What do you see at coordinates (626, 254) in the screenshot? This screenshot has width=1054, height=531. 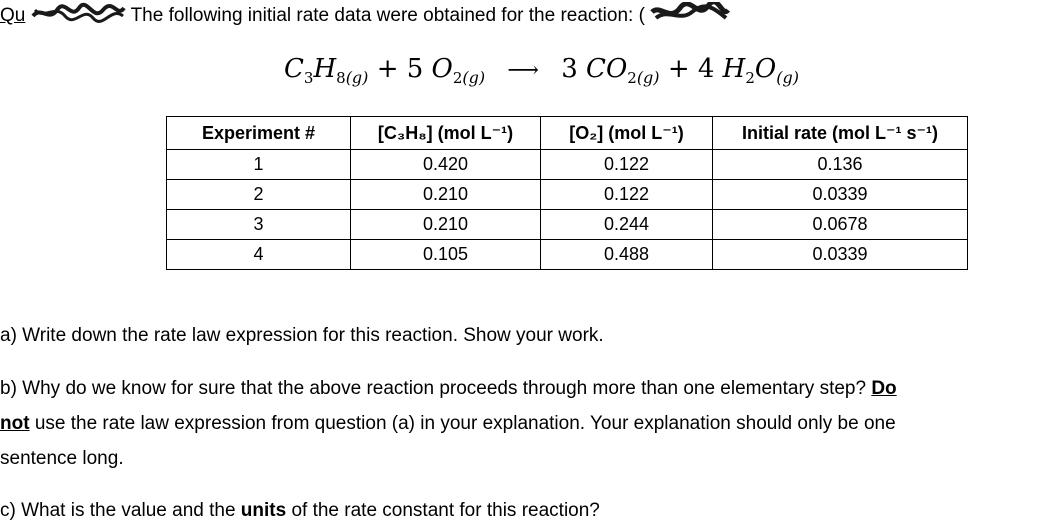 I see `cell-o2: 0.488` at bounding box center [626, 254].